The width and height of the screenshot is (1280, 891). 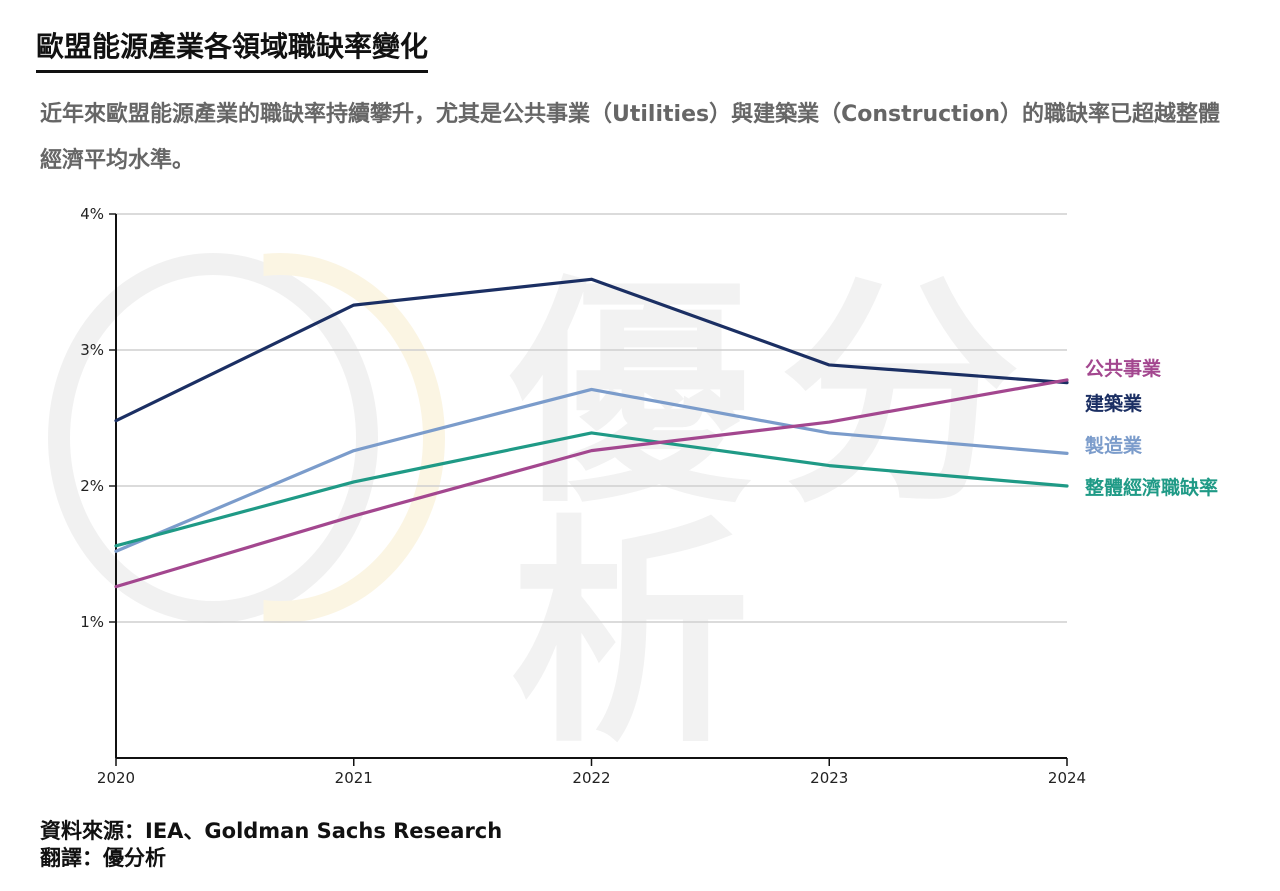 What do you see at coordinates (92, 350) in the screenshot?
I see `y-tick-label-3: 3%` at bounding box center [92, 350].